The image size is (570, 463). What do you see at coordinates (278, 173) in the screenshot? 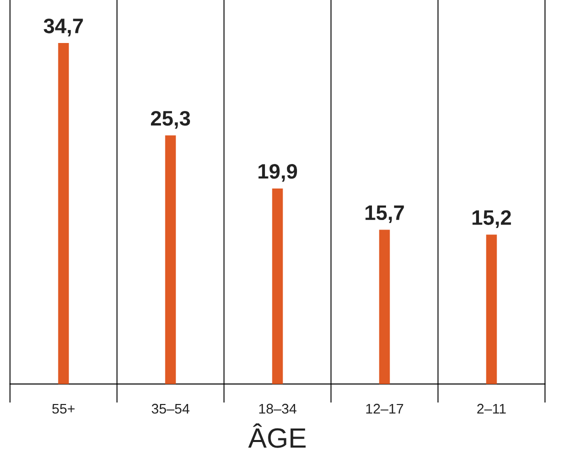
I see `data-label: 19,9` at bounding box center [278, 173].